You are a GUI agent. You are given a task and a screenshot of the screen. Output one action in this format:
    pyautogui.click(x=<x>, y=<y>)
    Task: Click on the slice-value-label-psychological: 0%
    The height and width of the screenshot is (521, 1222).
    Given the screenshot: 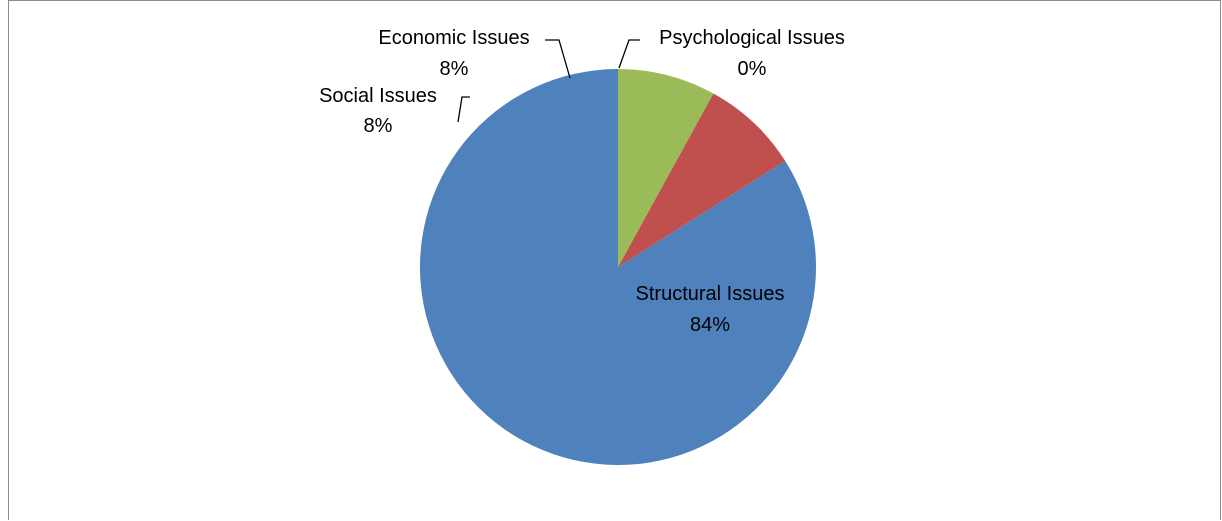 What is the action you would take?
    pyautogui.click(x=752, y=69)
    